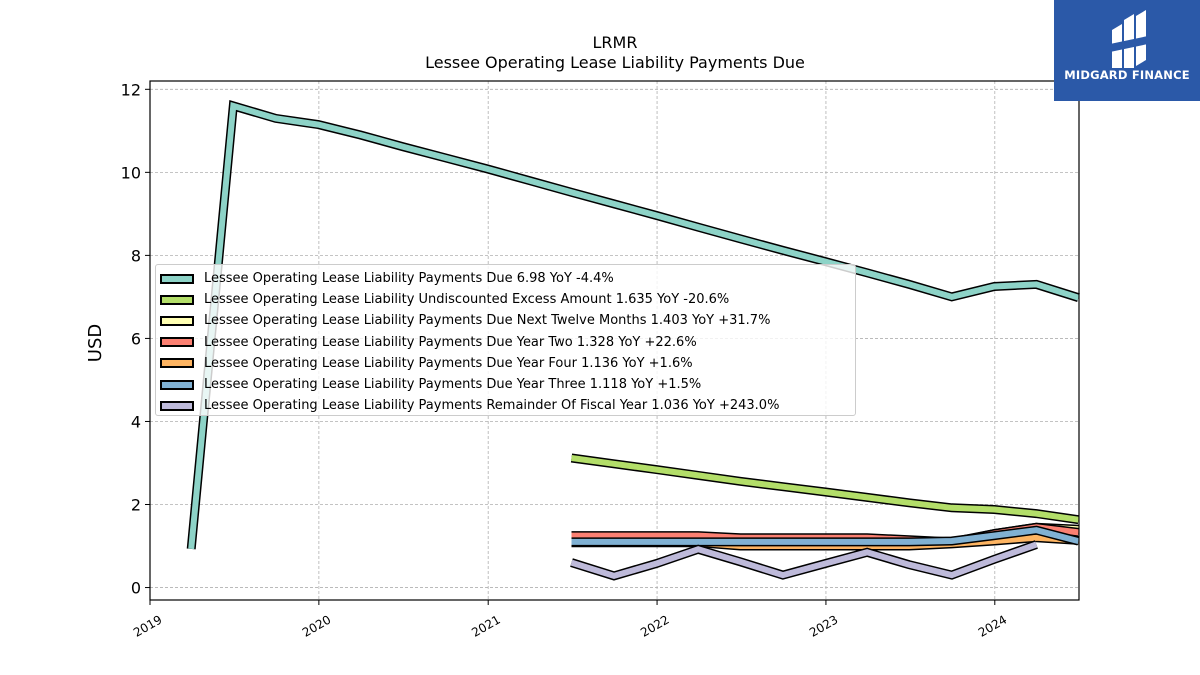 This screenshot has width=1200, height=675. Describe the element at coordinates (570, 620) in the screenshot. I see `x-axis: 2019 2020 2021 2022 2023 2024` at that location.